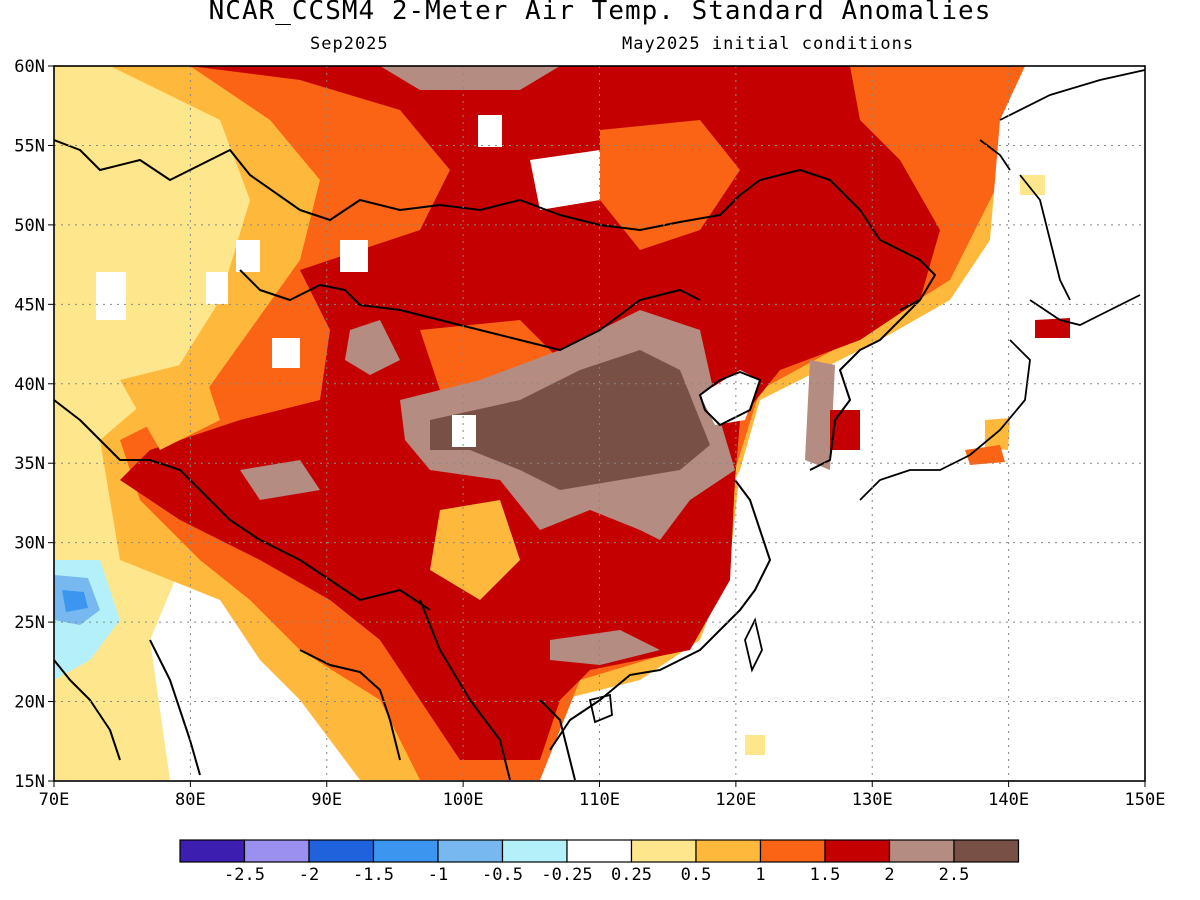  I want to click on initial-conditions: May2025 initial conditions, so click(768, 44).